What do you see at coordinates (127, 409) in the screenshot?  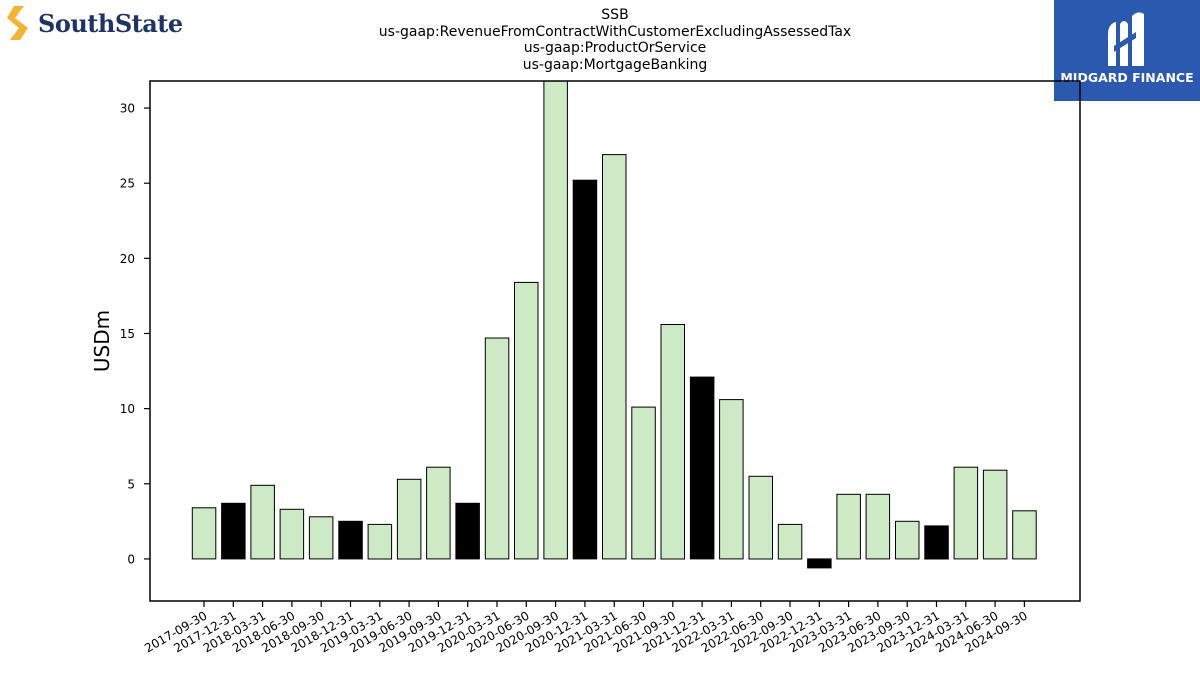 I see `y-tick-label: 10` at bounding box center [127, 409].